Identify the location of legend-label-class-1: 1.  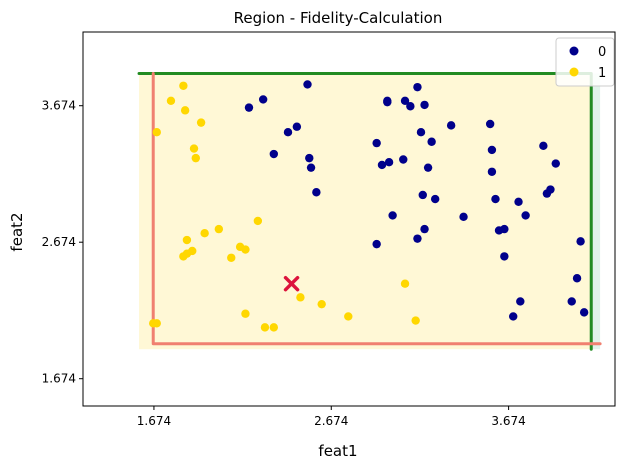
(602, 73).